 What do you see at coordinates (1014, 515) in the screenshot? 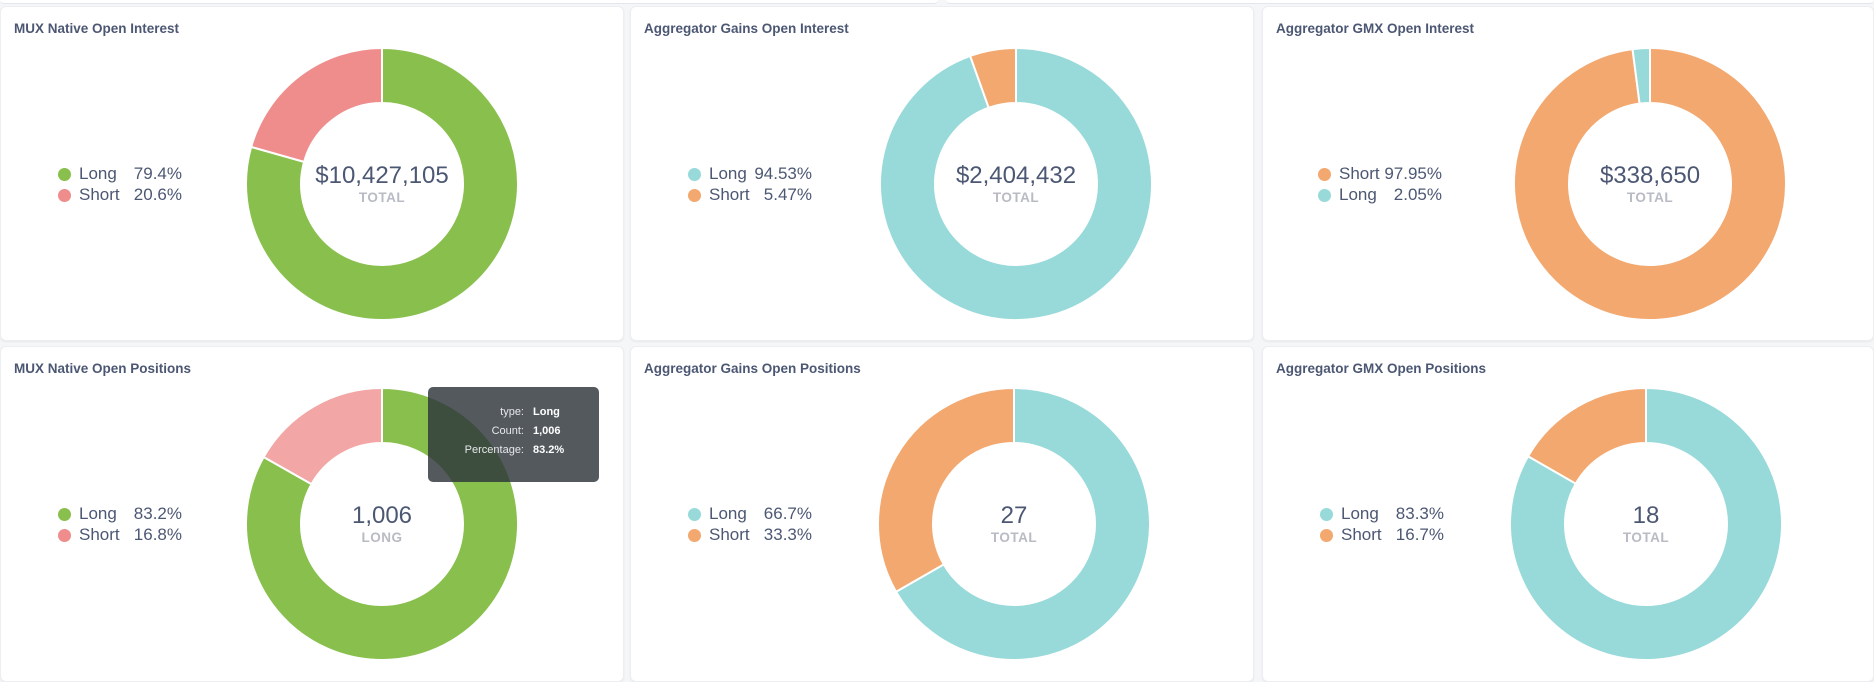
I see `donut-center-value: 27` at bounding box center [1014, 515].